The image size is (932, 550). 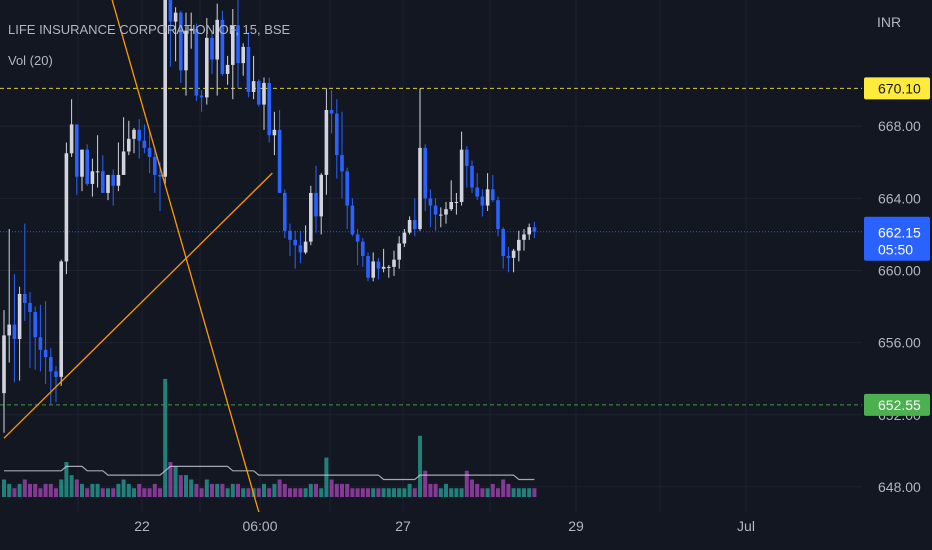 I want to click on support-price-badge, so click(x=897, y=404).